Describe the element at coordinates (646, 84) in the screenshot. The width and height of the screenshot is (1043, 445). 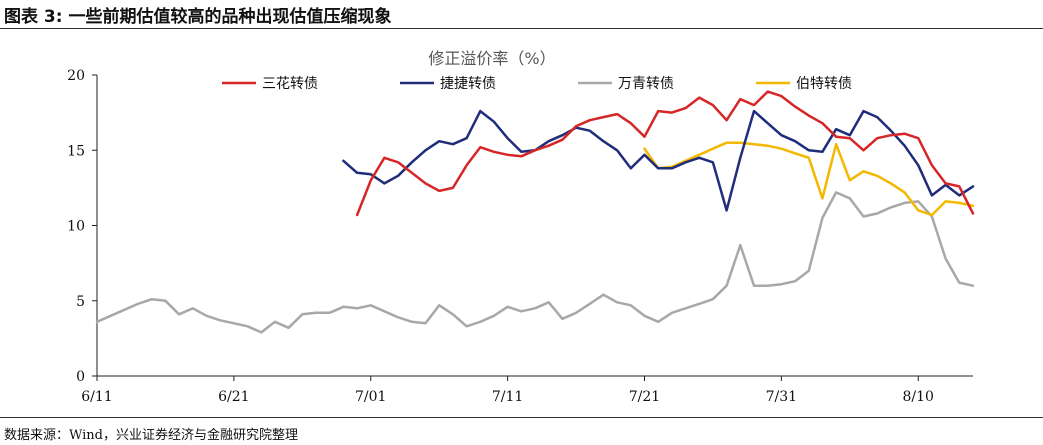
I see `legend-label: 万青转债` at that location.